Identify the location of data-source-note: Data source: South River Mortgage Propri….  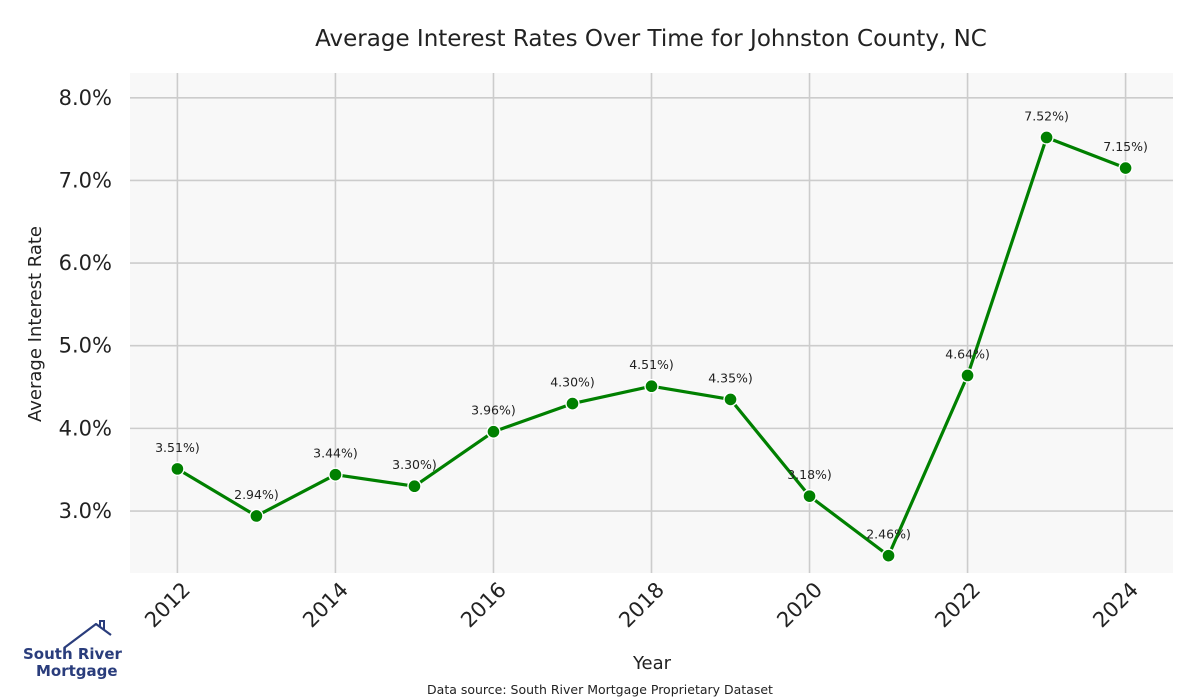
(600, 689).